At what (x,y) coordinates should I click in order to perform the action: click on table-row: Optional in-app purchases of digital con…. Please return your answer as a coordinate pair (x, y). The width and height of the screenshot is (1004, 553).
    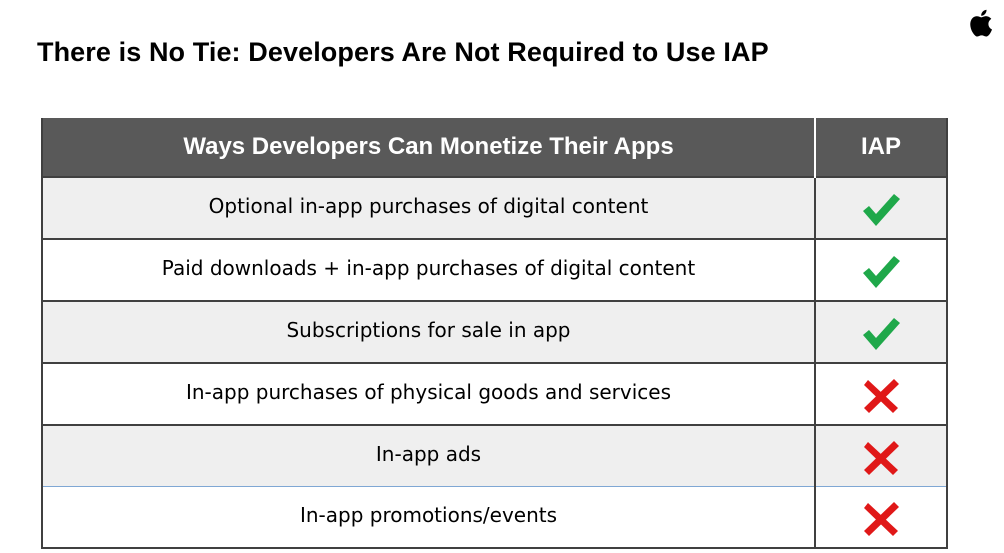
    Looking at the image, I should click on (494, 207).